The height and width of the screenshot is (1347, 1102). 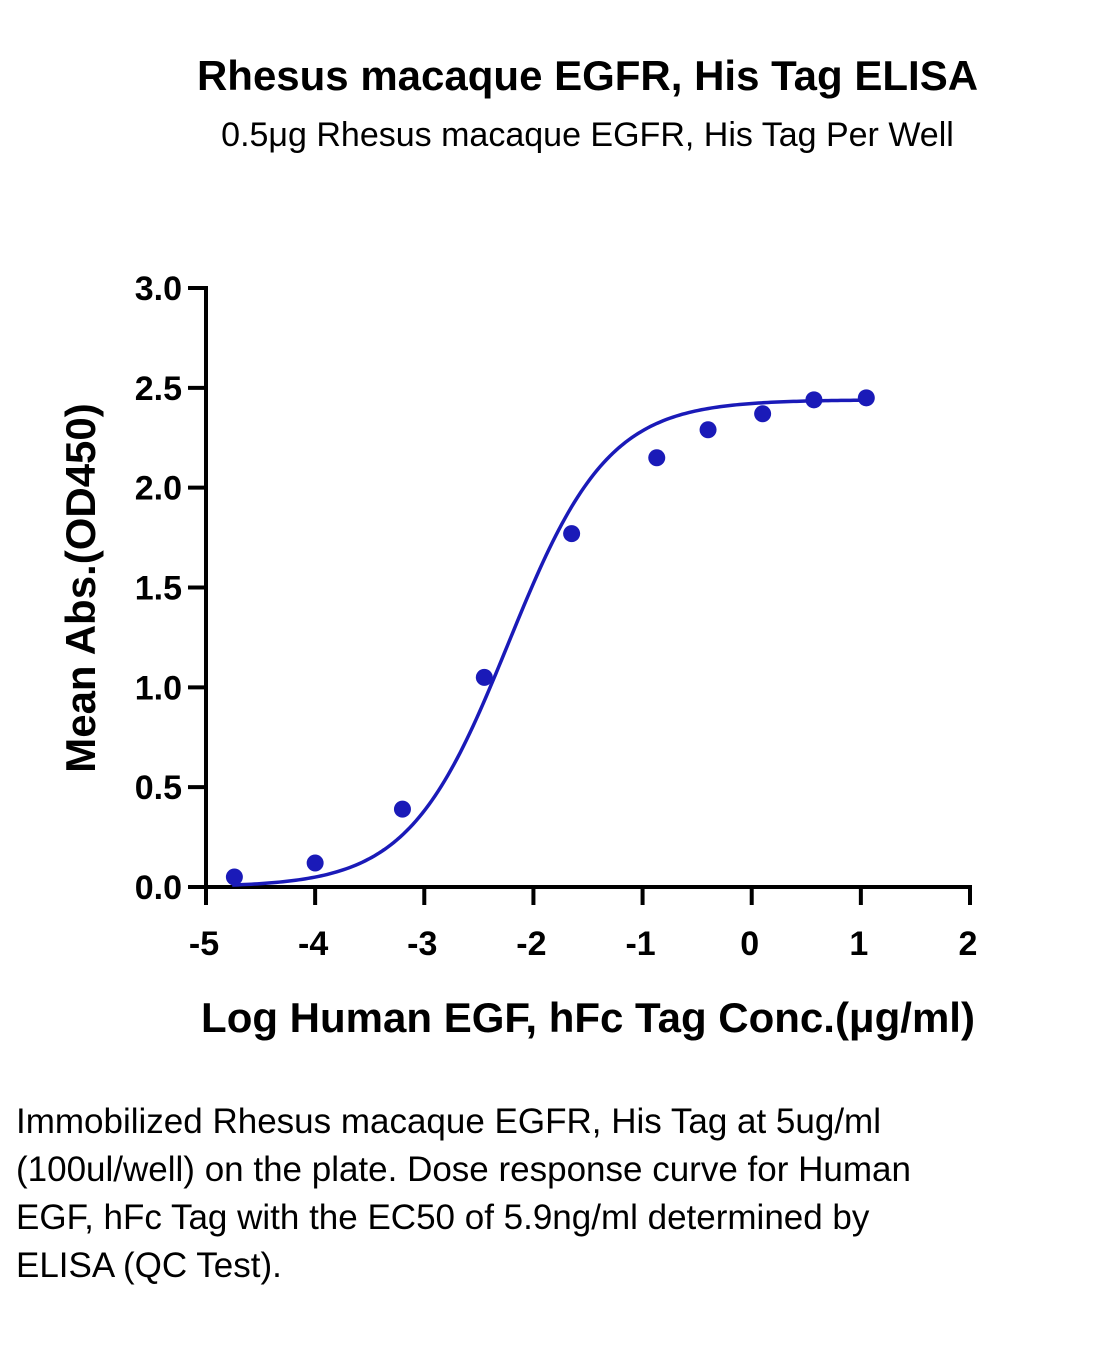 What do you see at coordinates (158, 589) in the screenshot?
I see `y-tick-label: 1.5` at bounding box center [158, 589].